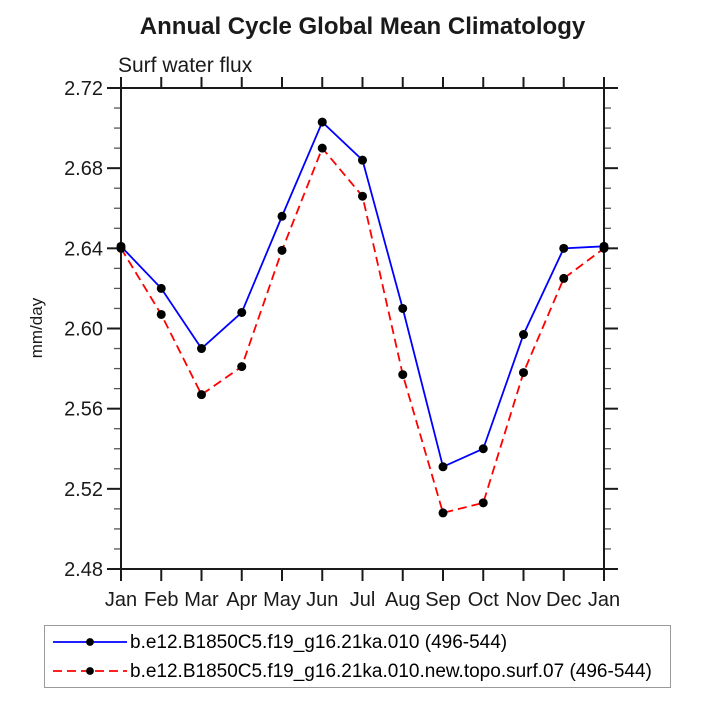 Image resolution: width=708 pixels, height=708 pixels. I want to click on legend-label-series-1: b.e12.B1850C5.f19_g16.21ka.010 (496-544), so click(319, 642).